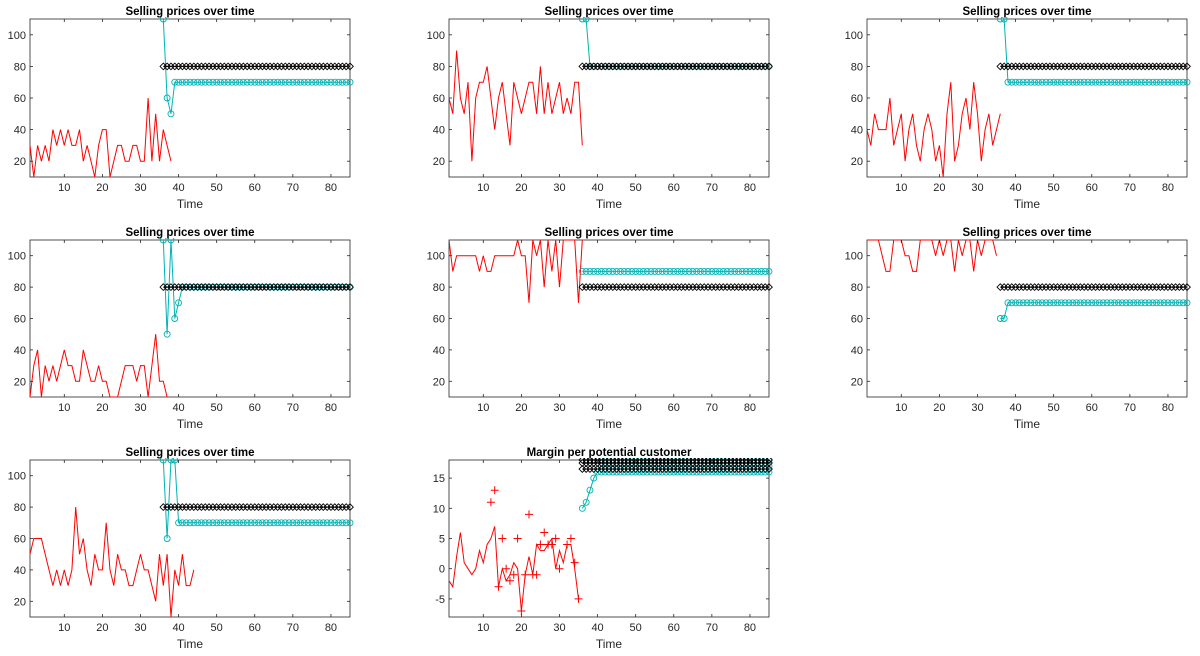  I want to click on x-tick-label: 70, so click(293, 408).